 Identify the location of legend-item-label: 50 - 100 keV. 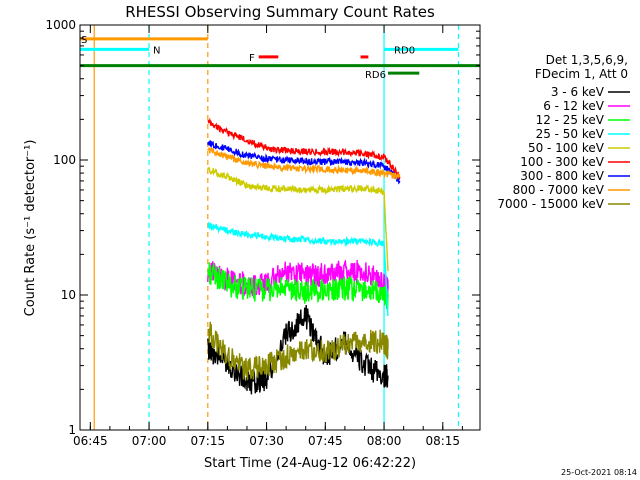
(566, 148).